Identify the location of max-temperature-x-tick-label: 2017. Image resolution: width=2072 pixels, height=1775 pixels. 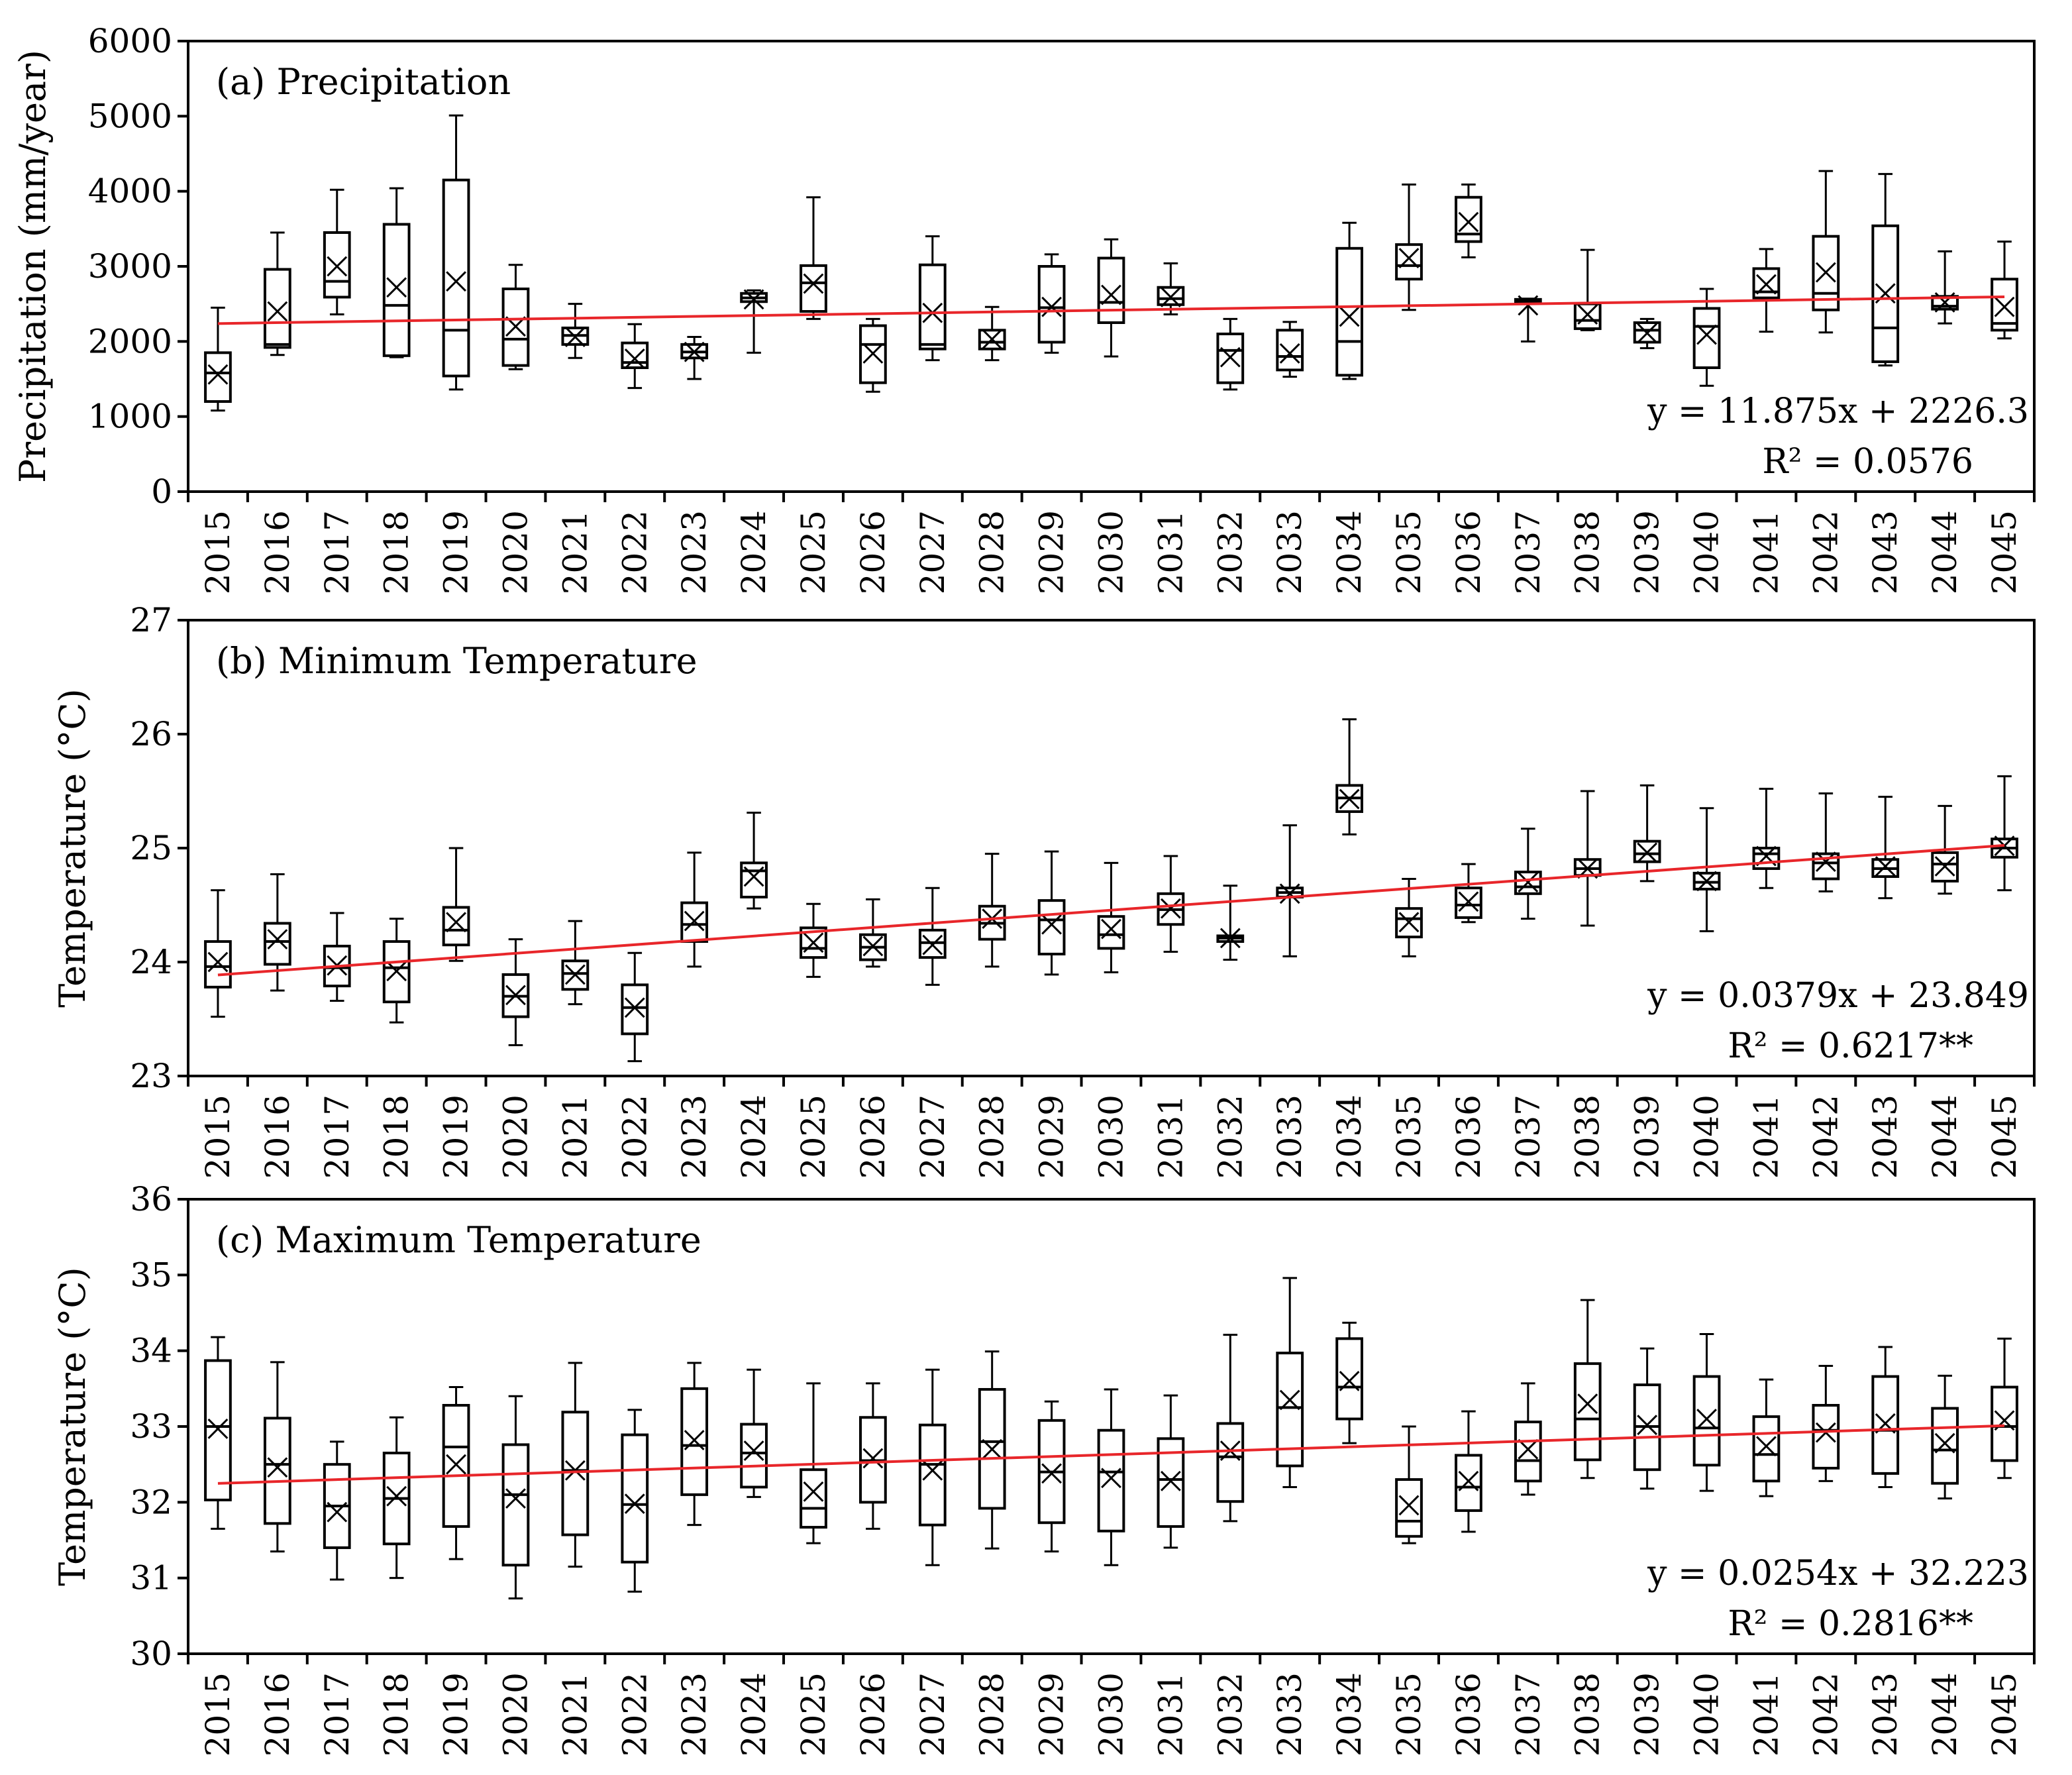
(337, 1714).